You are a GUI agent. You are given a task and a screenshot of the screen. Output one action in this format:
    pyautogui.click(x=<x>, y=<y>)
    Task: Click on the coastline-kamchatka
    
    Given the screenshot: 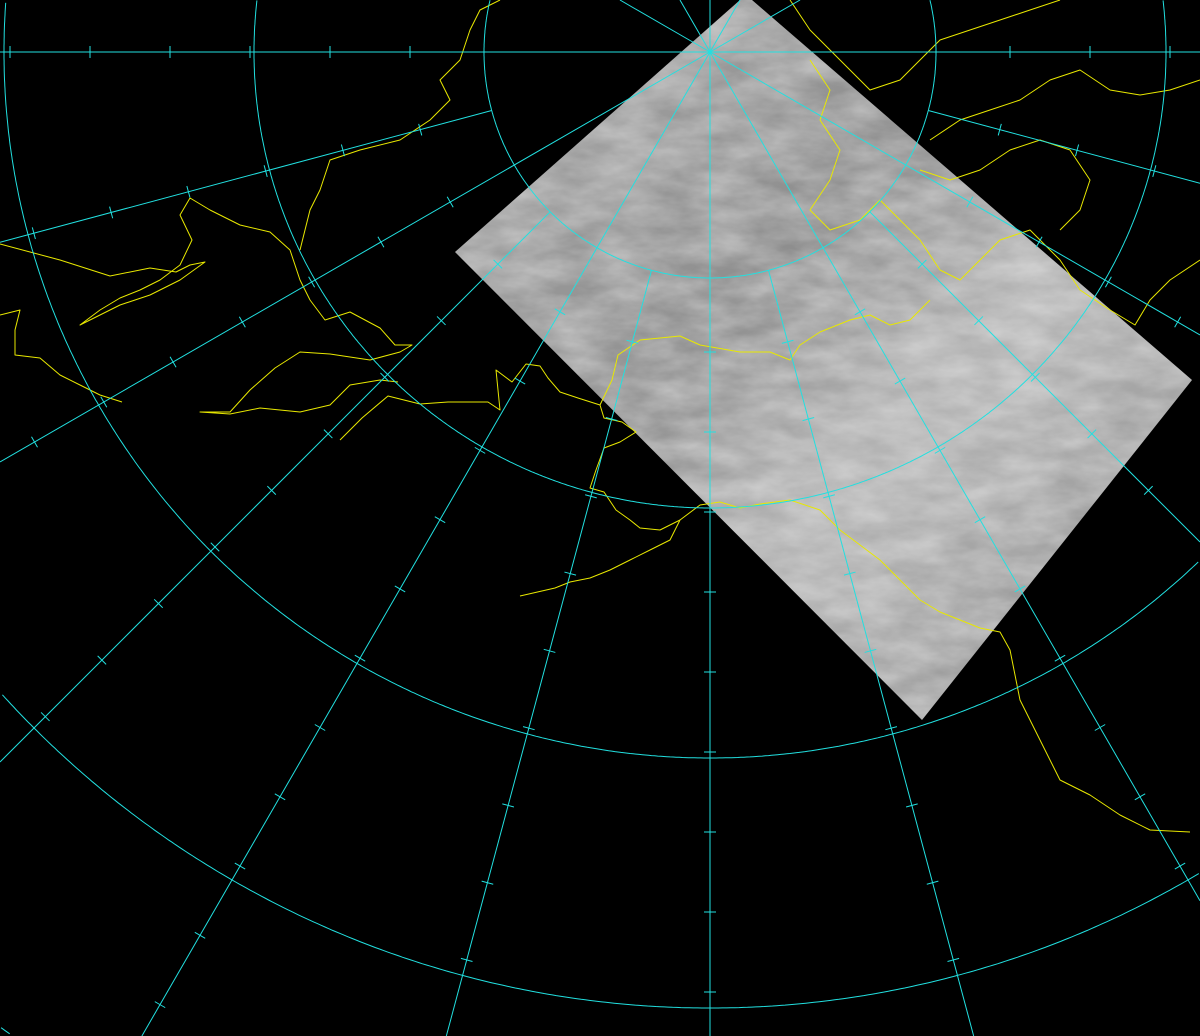 What is the action you would take?
    pyautogui.click(x=61, y=356)
    